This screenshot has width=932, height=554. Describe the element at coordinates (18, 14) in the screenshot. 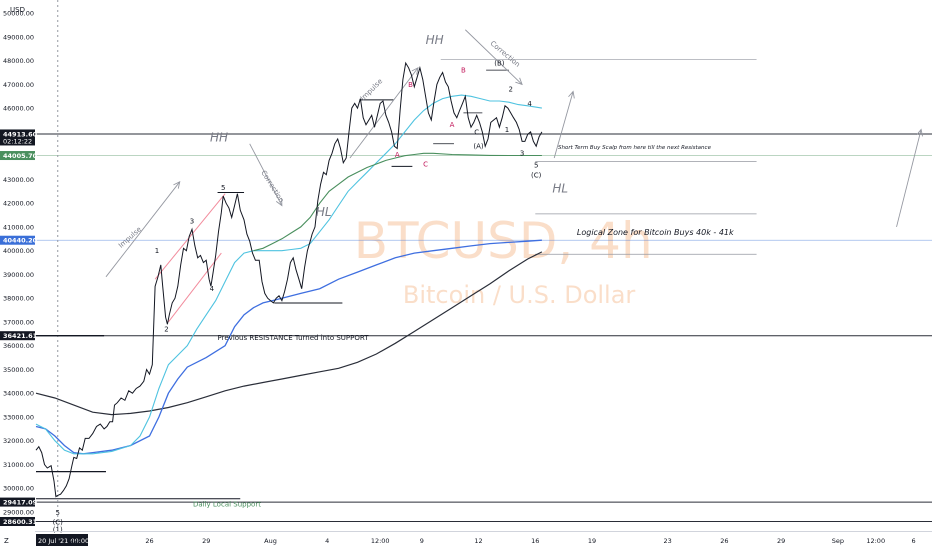

I see `y-tick-label: 50000.00` at that location.